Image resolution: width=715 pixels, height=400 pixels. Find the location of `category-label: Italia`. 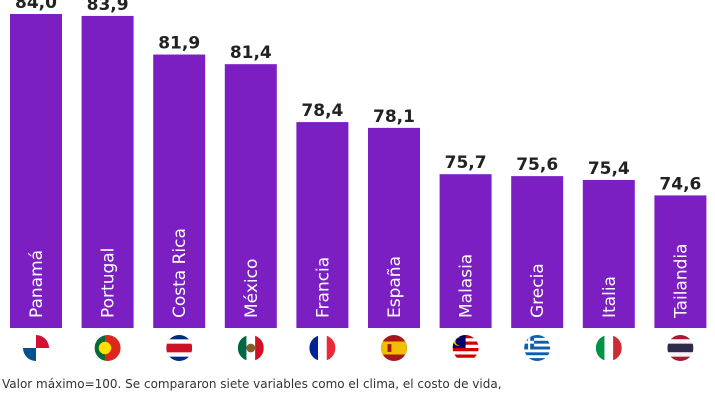

category-label: Italia is located at coordinates (610, 297).